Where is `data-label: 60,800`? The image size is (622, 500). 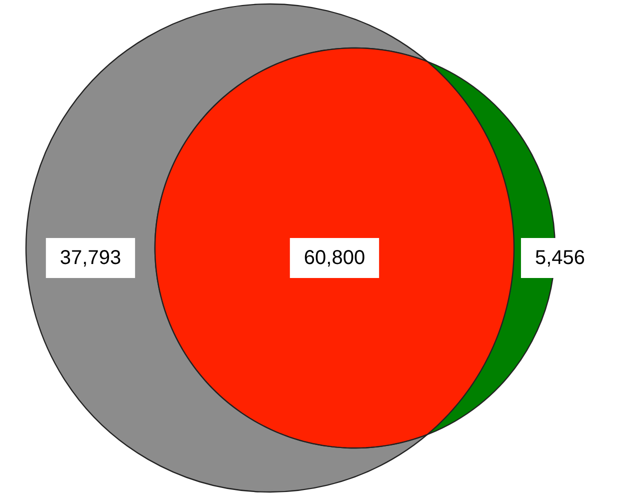 data-label: 60,800 is located at coordinates (335, 258).